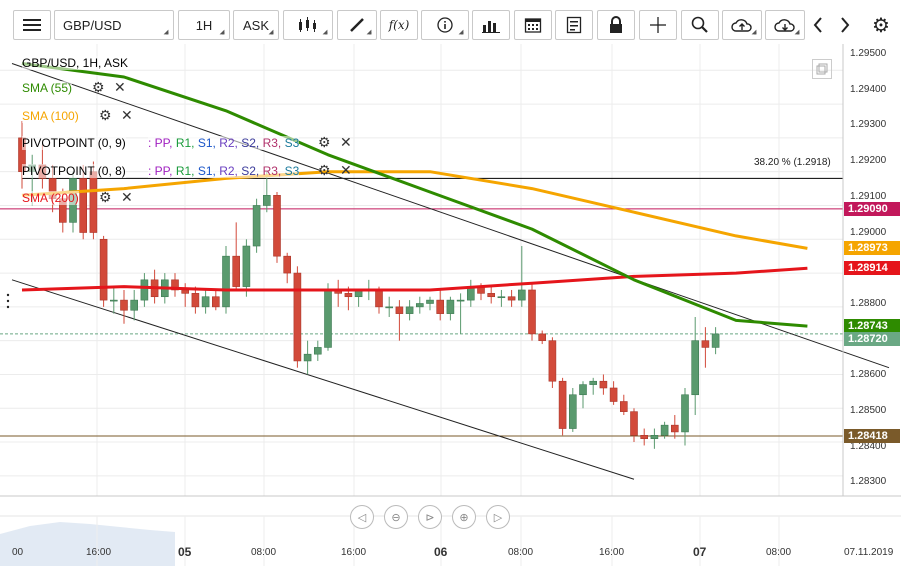  I want to click on triangle-right-icon: ▷, so click(498, 517).